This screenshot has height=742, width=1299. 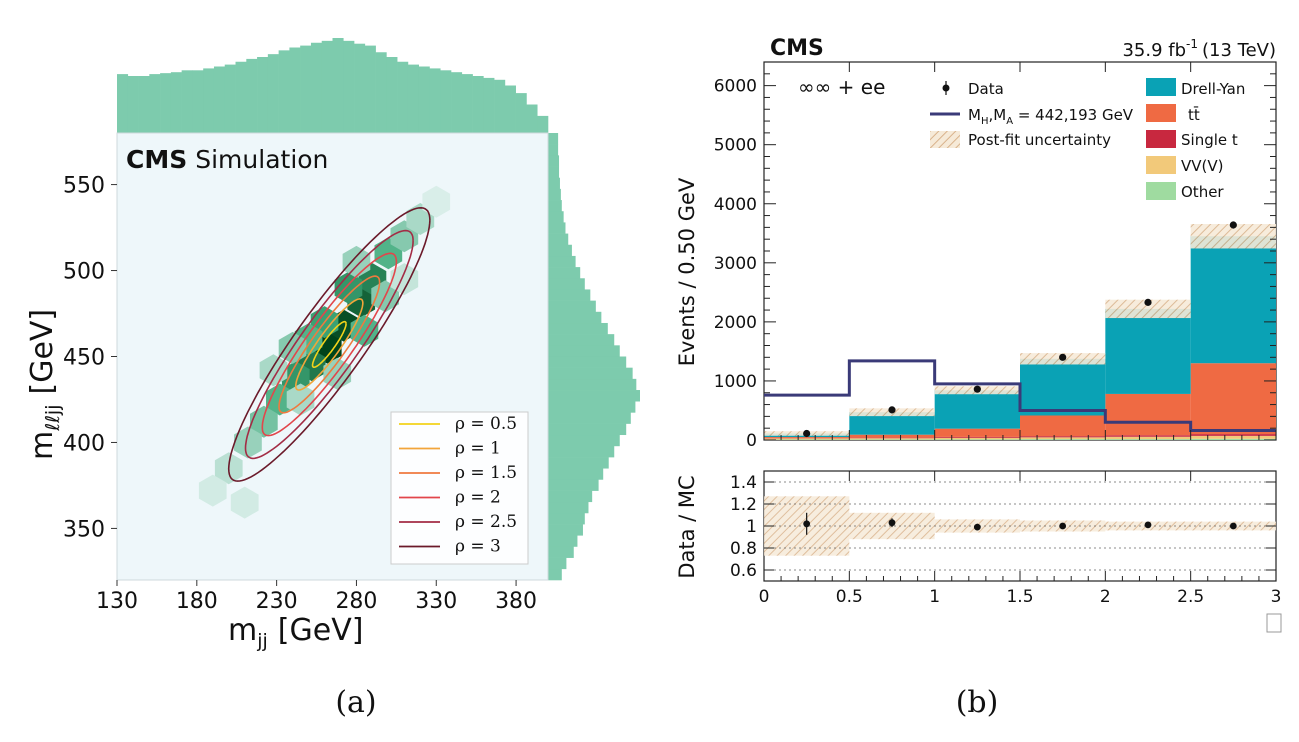 I want to click on x-tick-label-b: 3, so click(x=1276, y=597).